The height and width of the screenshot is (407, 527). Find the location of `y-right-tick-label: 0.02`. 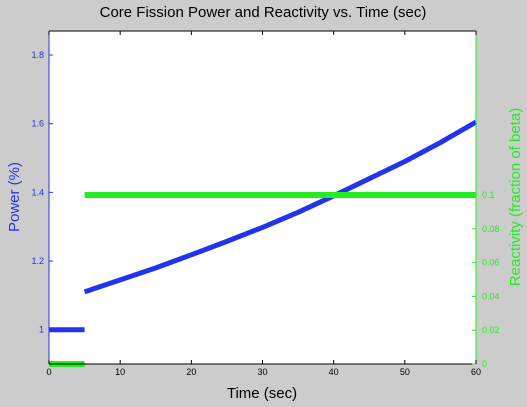

y-right-tick-label: 0.02 is located at coordinates (491, 330).